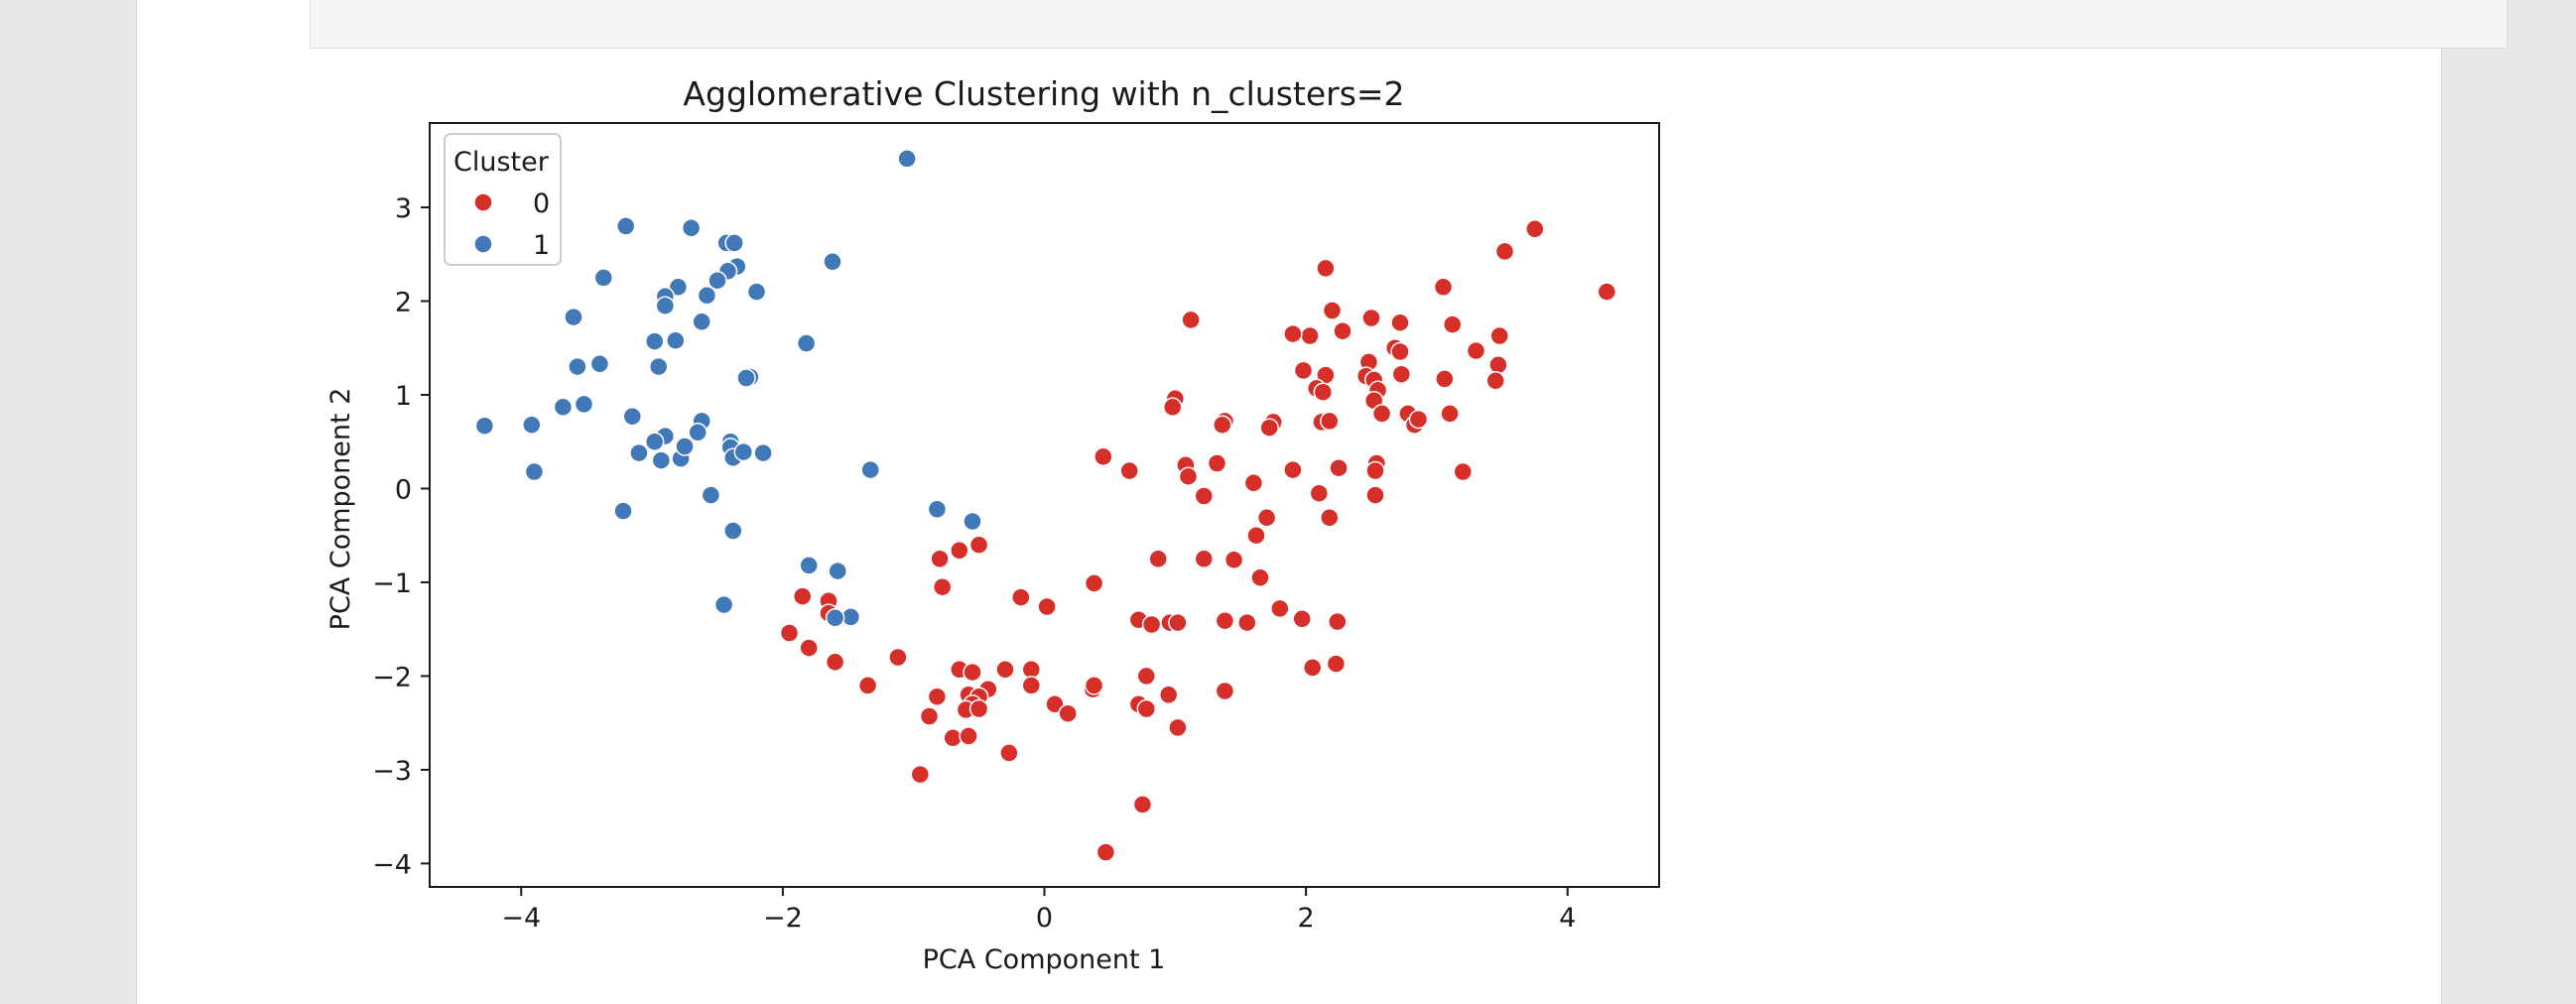 The image size is (2576, 1004). What do you see at coordinates (392, 583) in the screenshot?
I see `y-tick-label: −1` at bounding box center [392, 583].